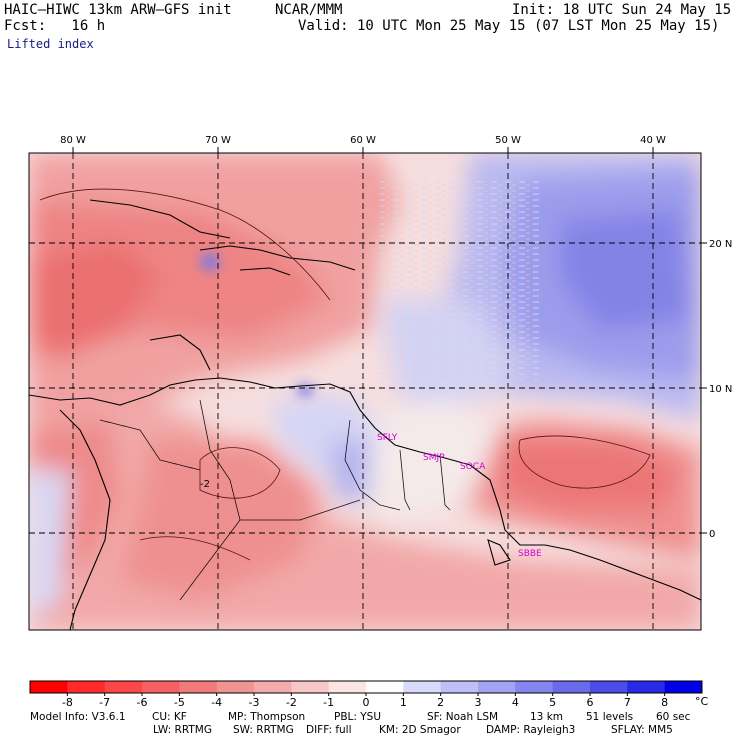 The width and height of the screenshot is (740, 740). I want to click on longitude-label: 60 W, so click(363, 140).